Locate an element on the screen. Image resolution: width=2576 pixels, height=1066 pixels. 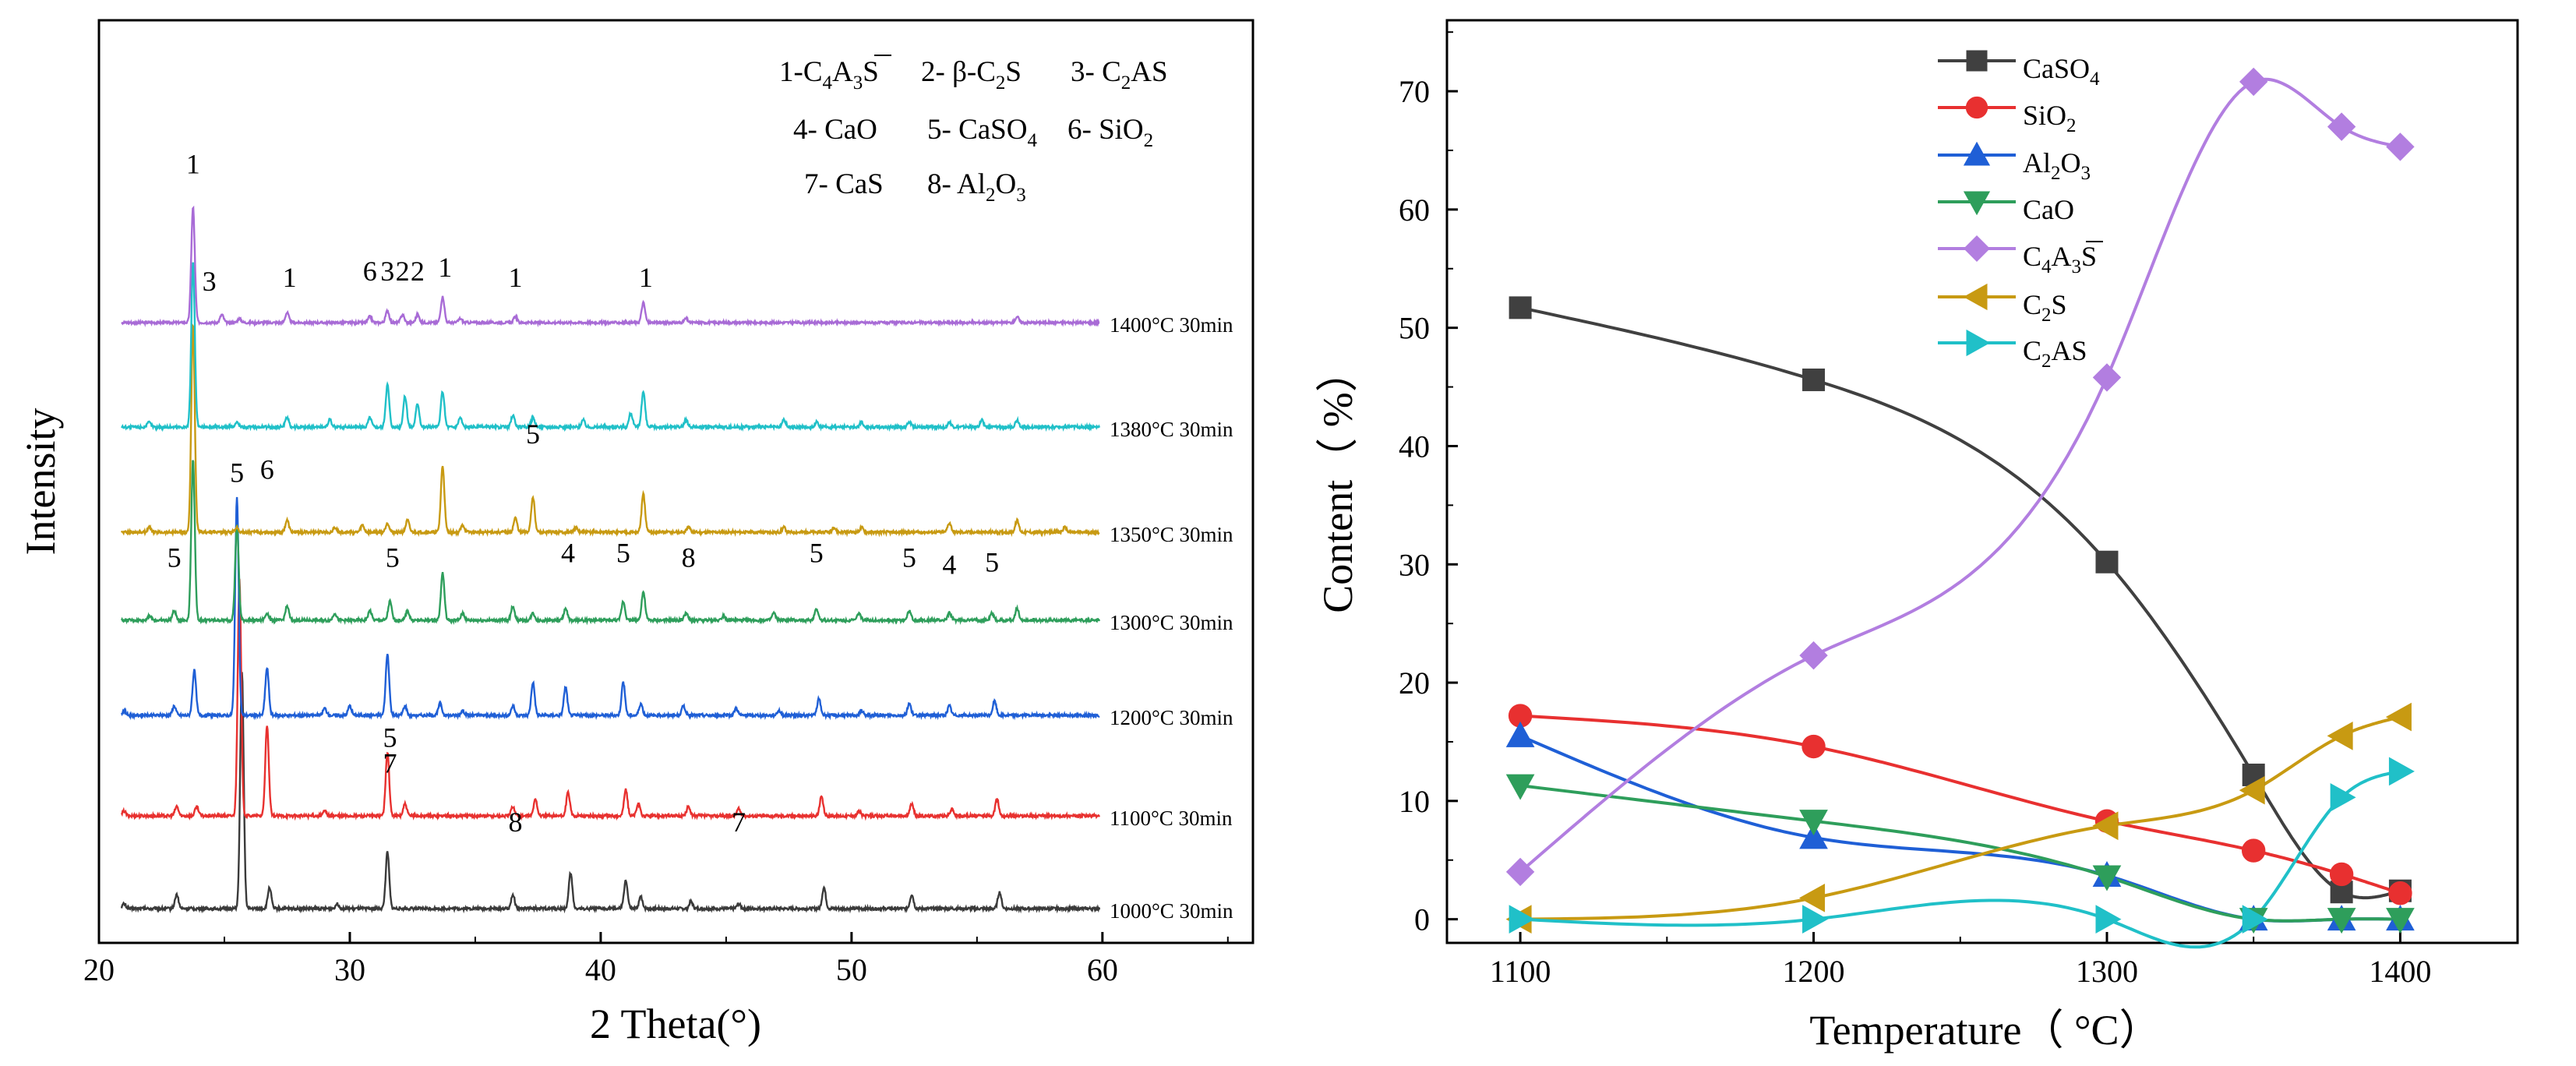
content-x-tick-label: 1400 is located at coordinates (2400, 971).